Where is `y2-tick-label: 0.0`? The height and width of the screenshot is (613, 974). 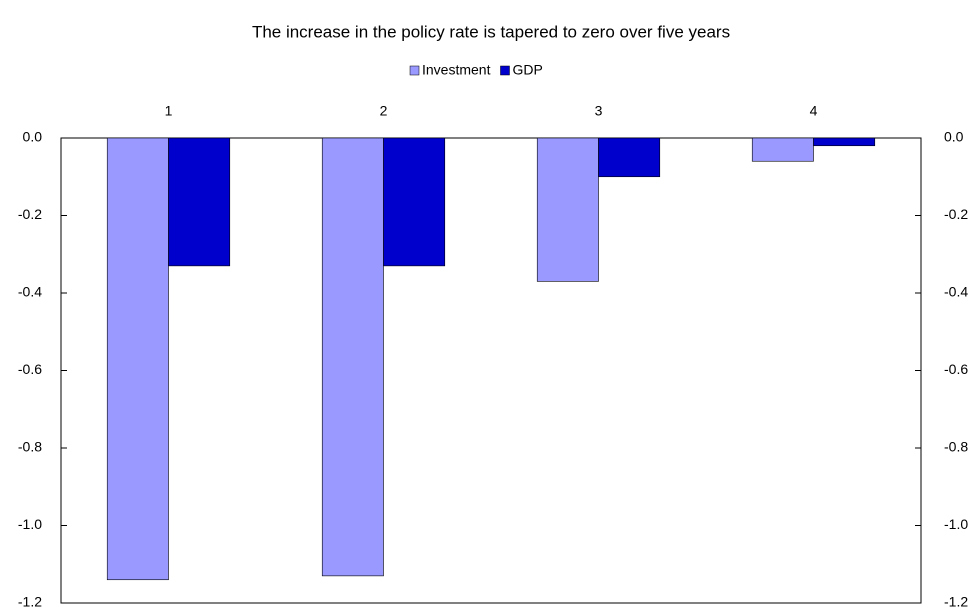 y2-tick-label: 0.0 is located at coordinates (954, 137).